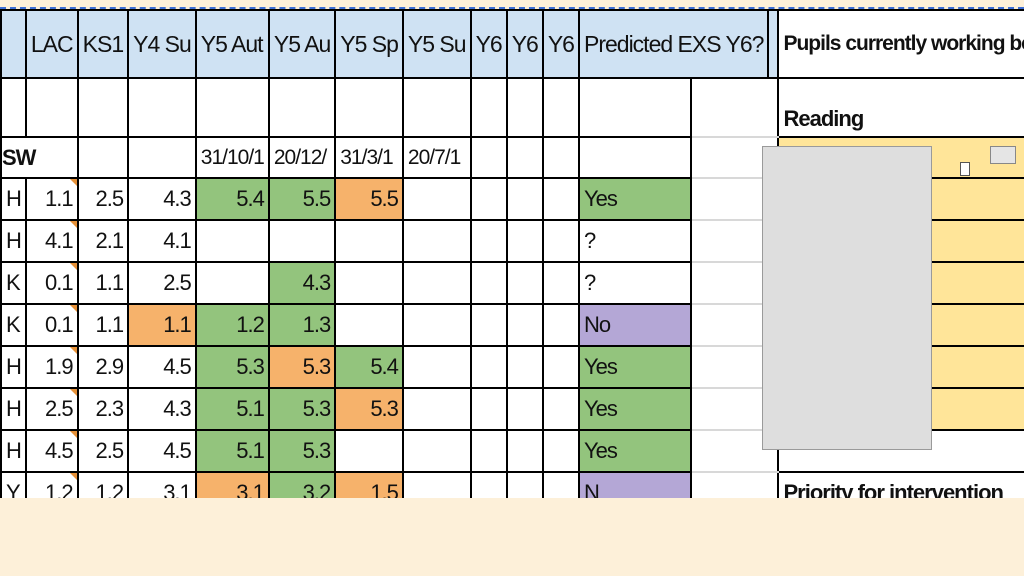  Describe the element at coordinates (232, 325) in the screenshot. I see `cell-y5-autumn: 1.2` at that location.